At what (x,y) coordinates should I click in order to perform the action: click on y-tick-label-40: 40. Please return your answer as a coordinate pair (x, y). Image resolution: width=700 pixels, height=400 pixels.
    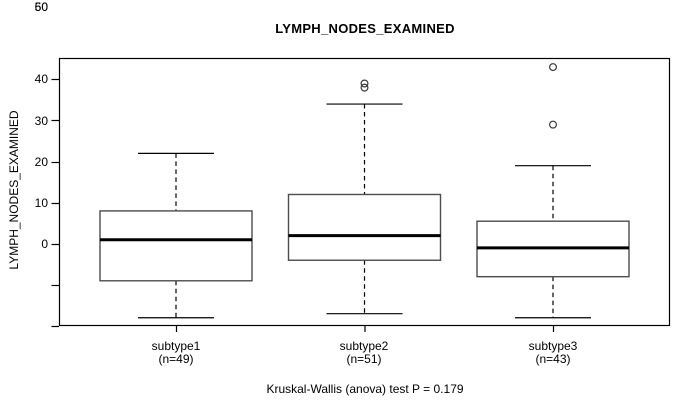
    Looking at the image, I should click on (41, 79).